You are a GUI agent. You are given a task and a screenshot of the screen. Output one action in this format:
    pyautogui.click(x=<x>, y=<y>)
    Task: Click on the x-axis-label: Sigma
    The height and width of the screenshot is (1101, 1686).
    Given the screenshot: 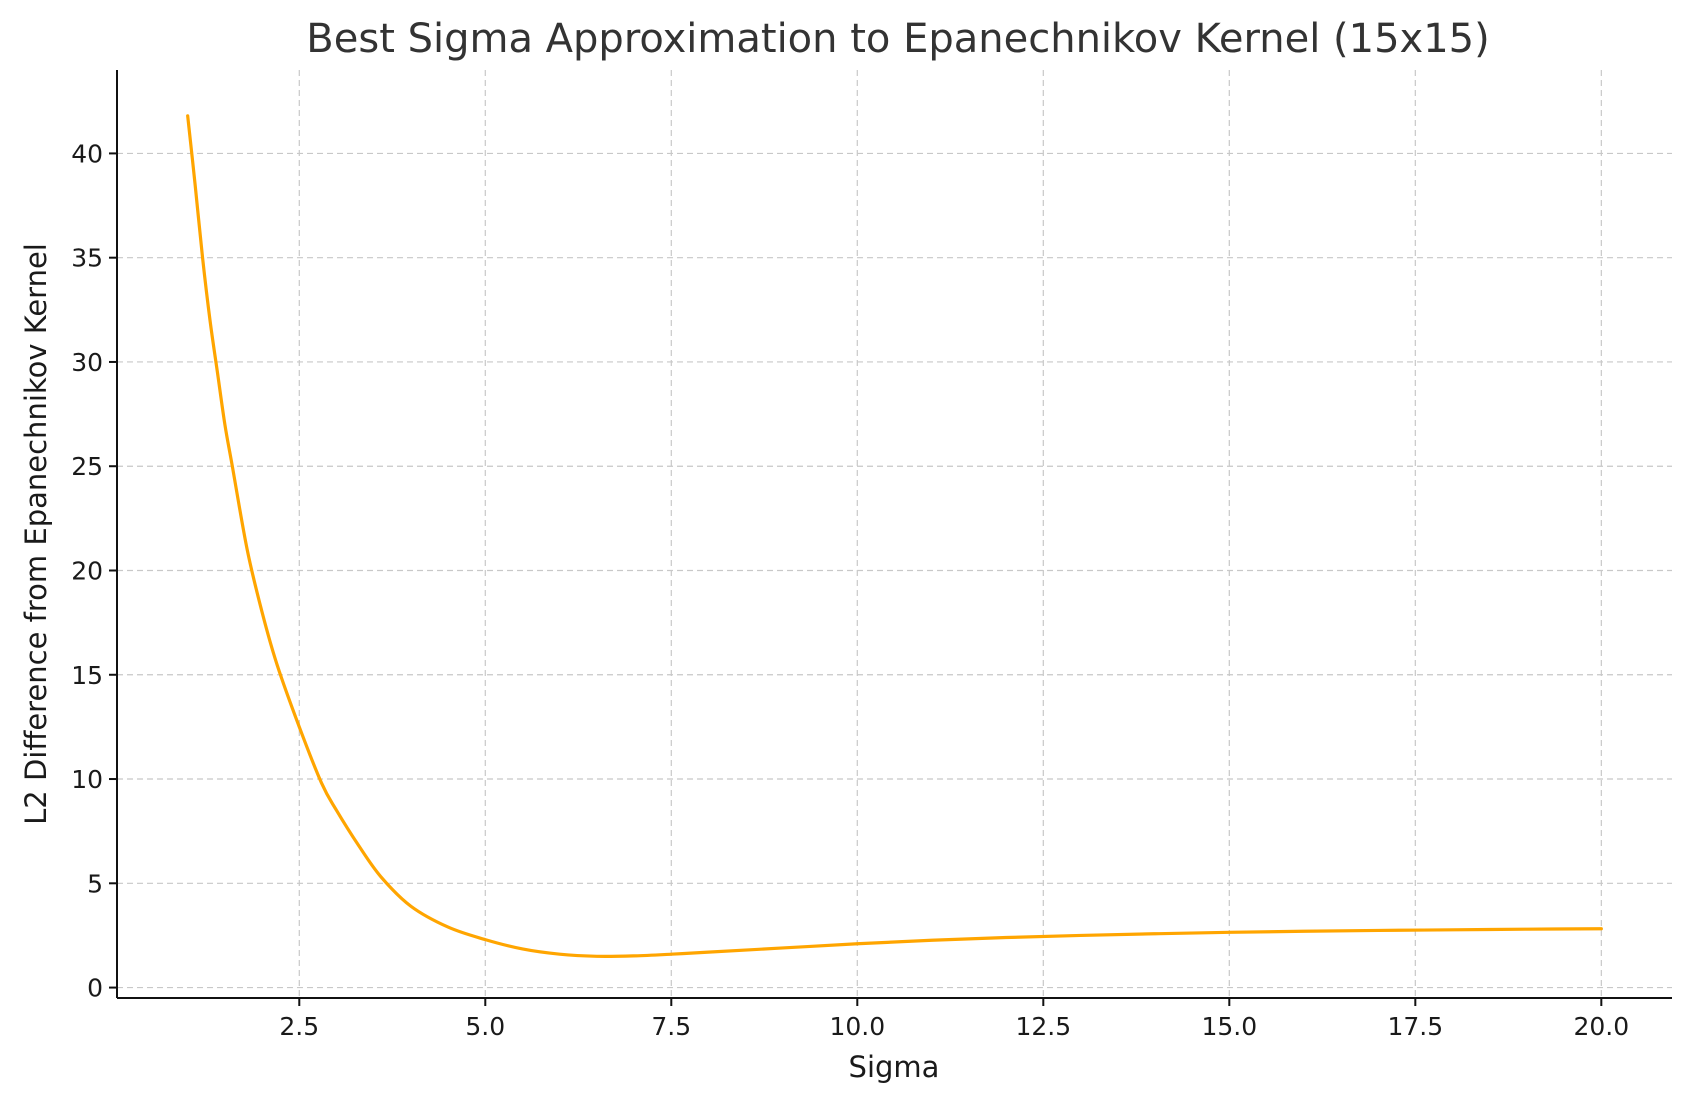 What is the action you would take?
    pyautogui.click(x=894, y=1067)
    